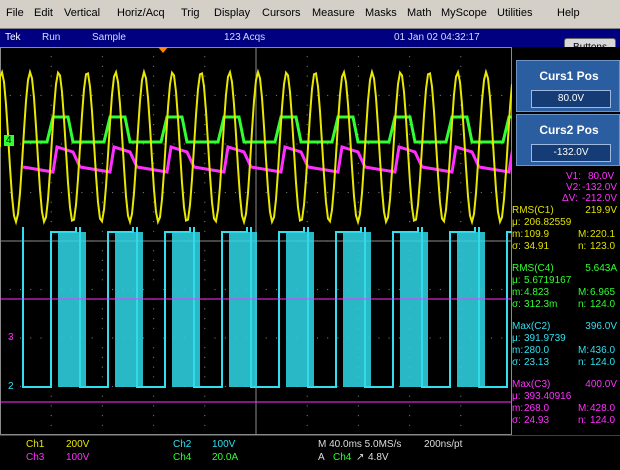  What do you see at coordinates (78, 444) in the screenshot?
I see `ch1-scale: 200V` at bounding box center [78, 444].